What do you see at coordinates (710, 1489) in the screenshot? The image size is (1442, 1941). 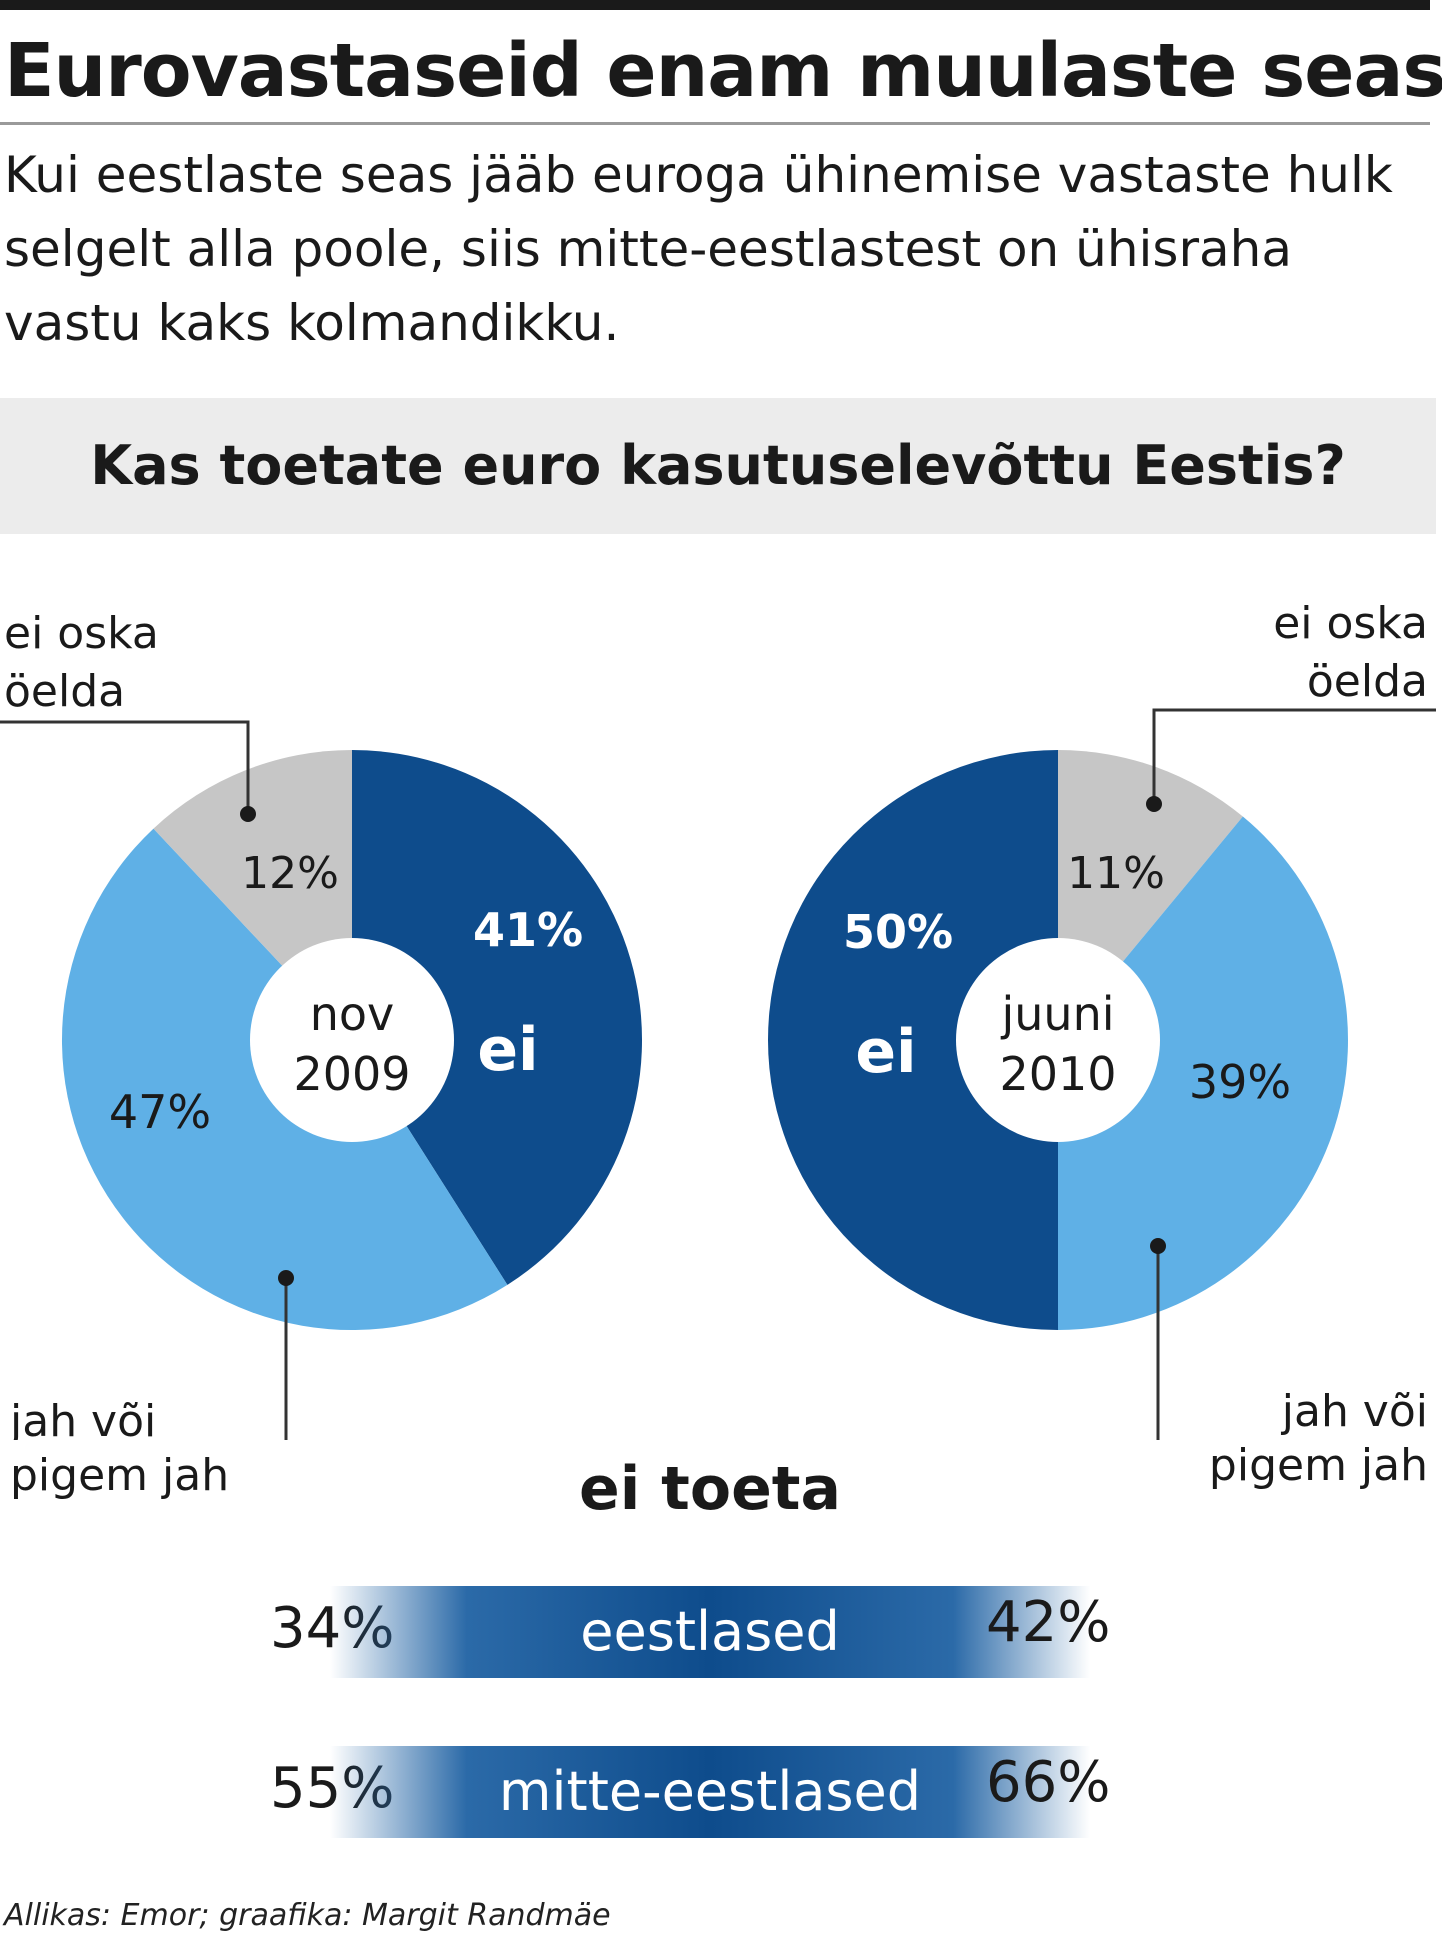 I see `table-title: ei toeta` at bounding box center [710, 1489].